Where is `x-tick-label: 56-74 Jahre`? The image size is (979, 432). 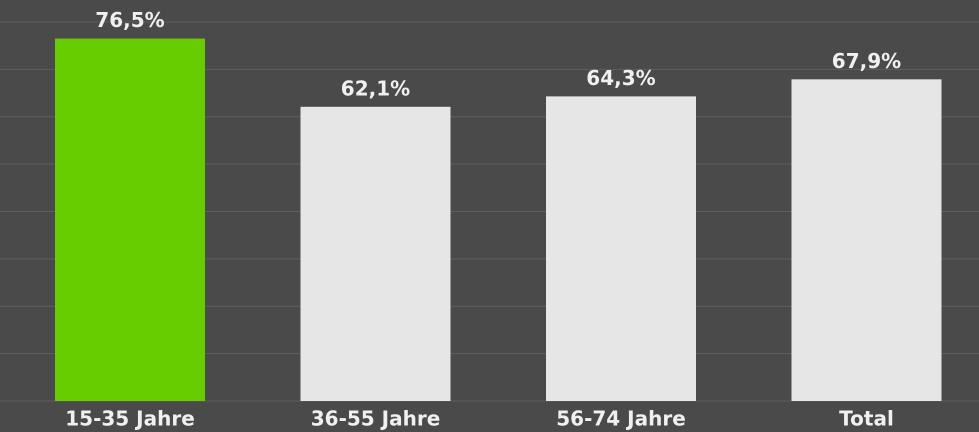
x-tick-label: 56-74 Jahre is located at coordinates (621, 419).